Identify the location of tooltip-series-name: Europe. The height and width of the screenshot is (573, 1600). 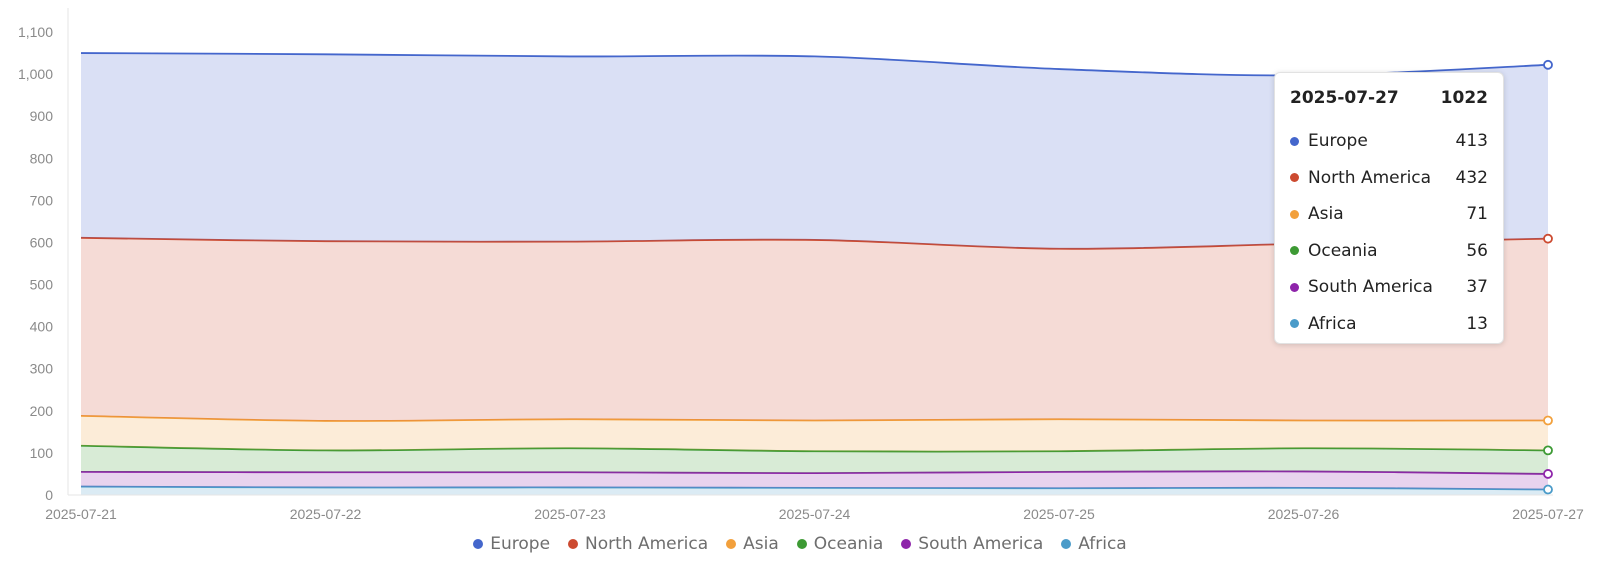
(1338, 141).